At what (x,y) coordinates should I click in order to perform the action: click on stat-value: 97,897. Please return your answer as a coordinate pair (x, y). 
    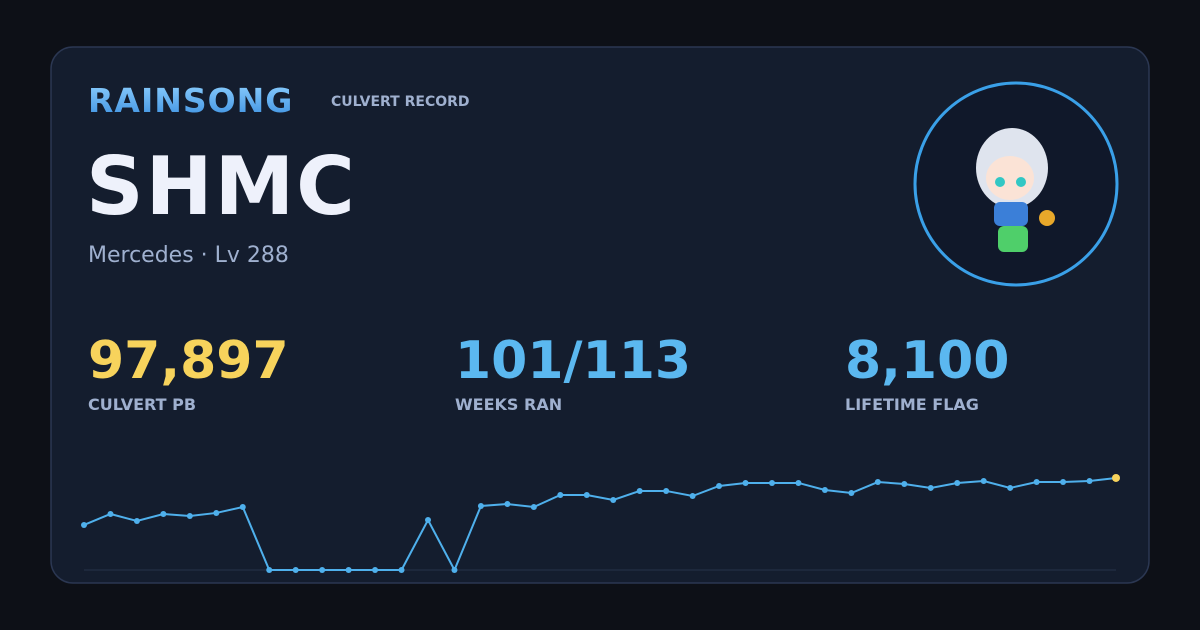
    Looking at the image, I should click on (188, 361).